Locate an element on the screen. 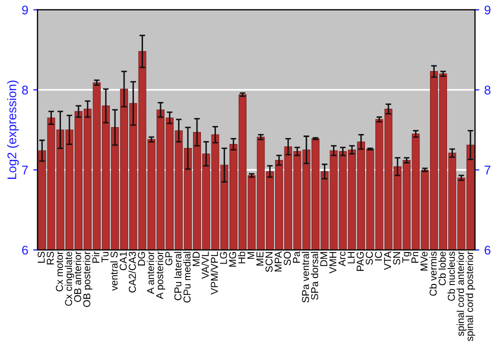 This screenshot has height=350, width=500. x-tick-label: MVe is located at coordinates (424, 261).